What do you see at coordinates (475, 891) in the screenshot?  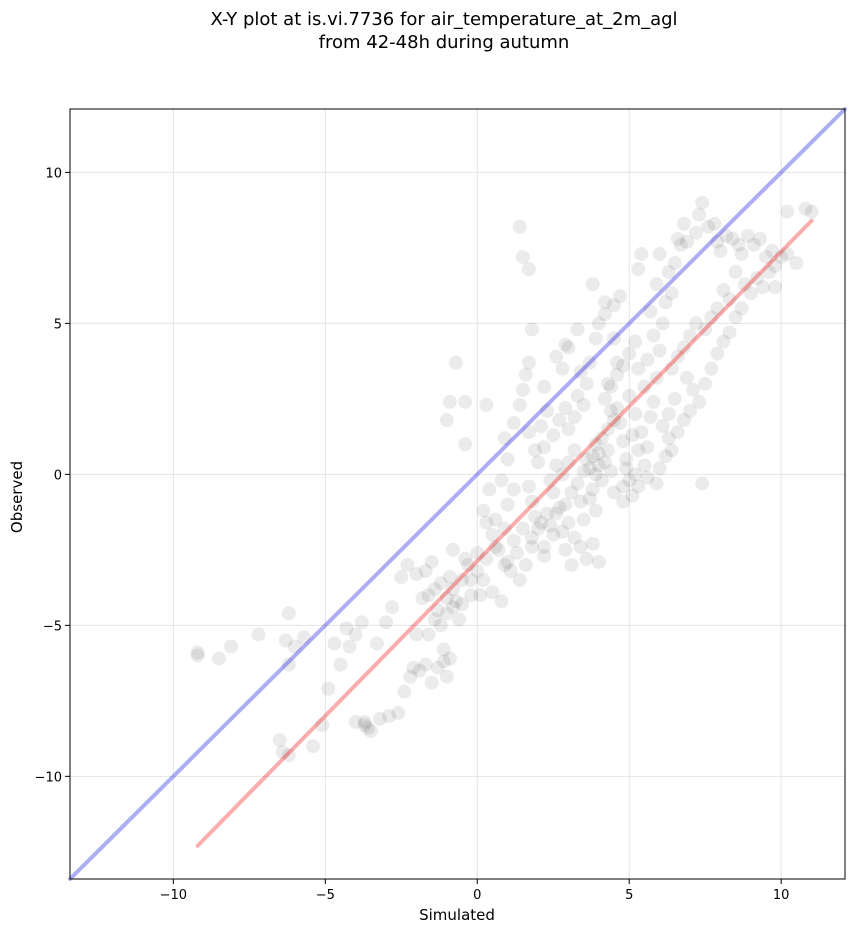 I see `x-axis-ticks: −10 −5 0 5 10` at bounding box center [475, 891].